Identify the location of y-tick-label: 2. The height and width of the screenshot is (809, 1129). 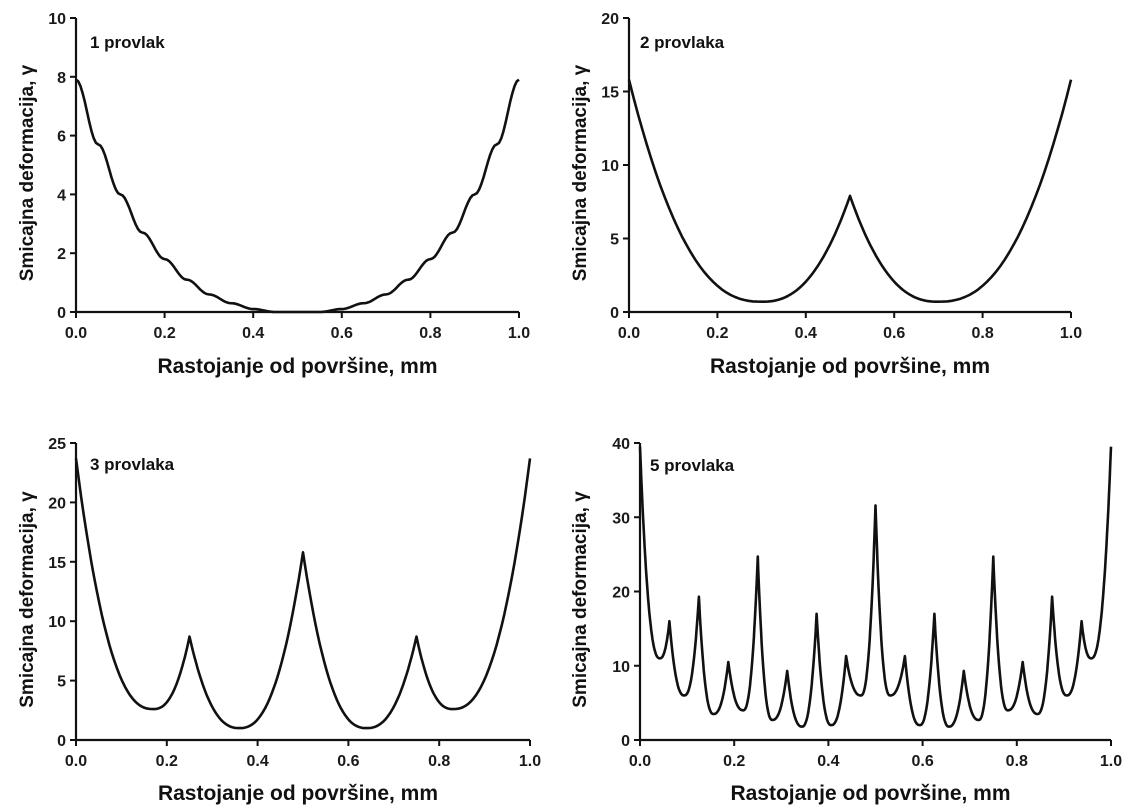
(61, 254).